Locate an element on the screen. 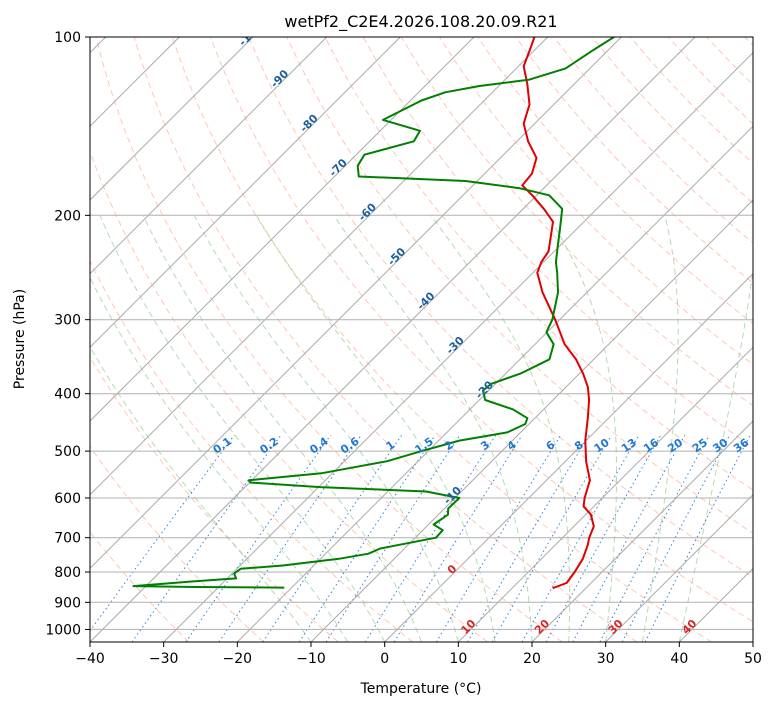 This screenshot has height=708, width=775. y-tick-label: 1000 is located at coordinates (63, 630).